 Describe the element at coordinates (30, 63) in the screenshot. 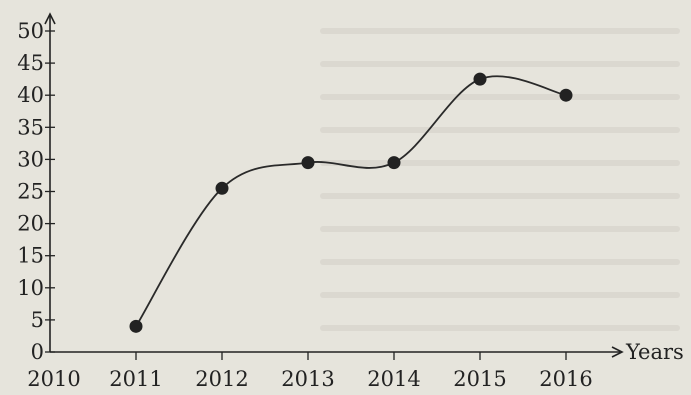

I see `y-tick-label: 45` at that location.